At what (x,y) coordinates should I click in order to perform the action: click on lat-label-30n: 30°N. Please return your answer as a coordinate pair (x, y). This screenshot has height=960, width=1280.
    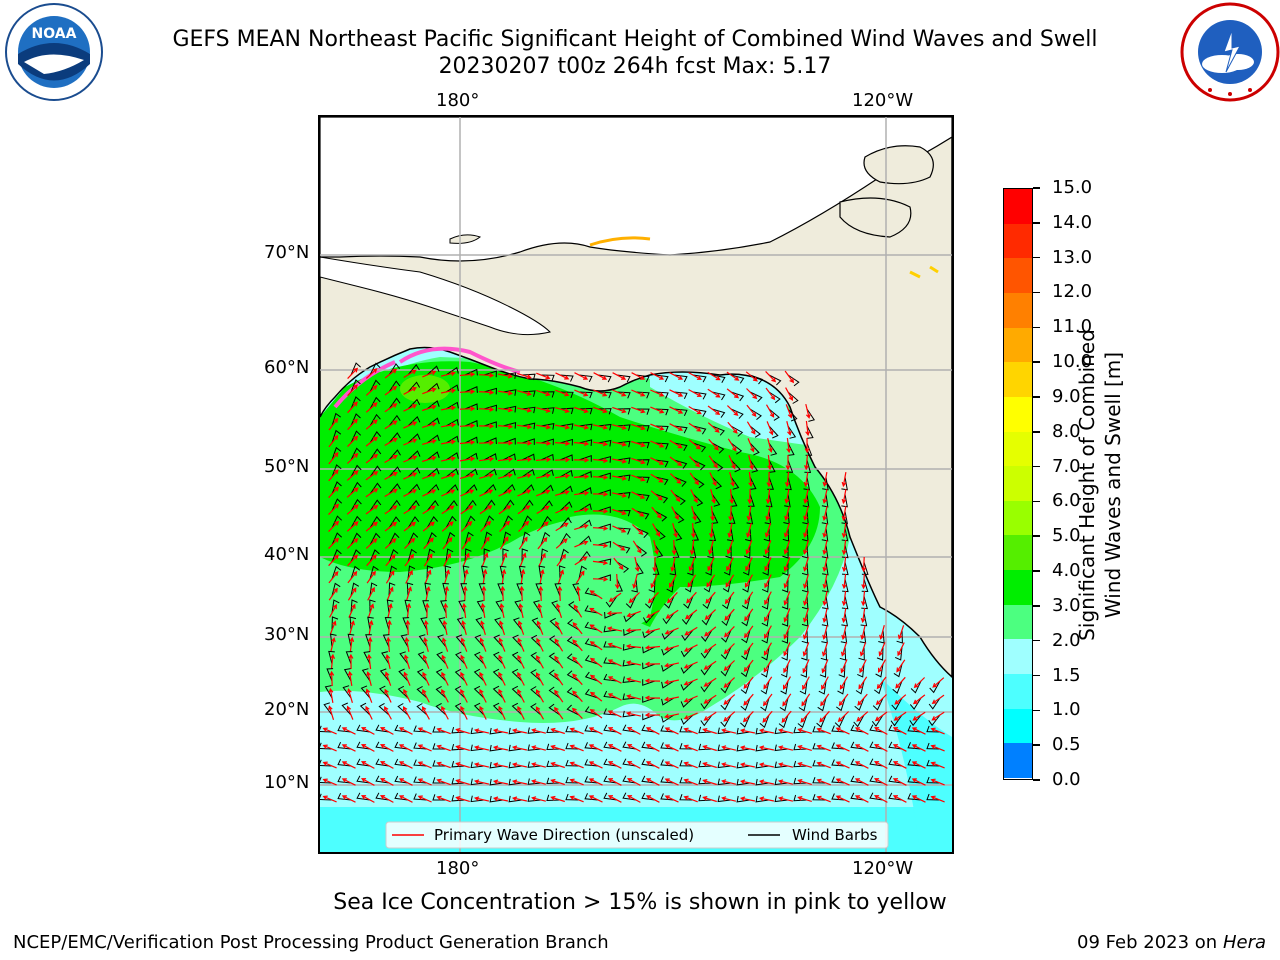
    Looking at the image, I should click on (287, 634).